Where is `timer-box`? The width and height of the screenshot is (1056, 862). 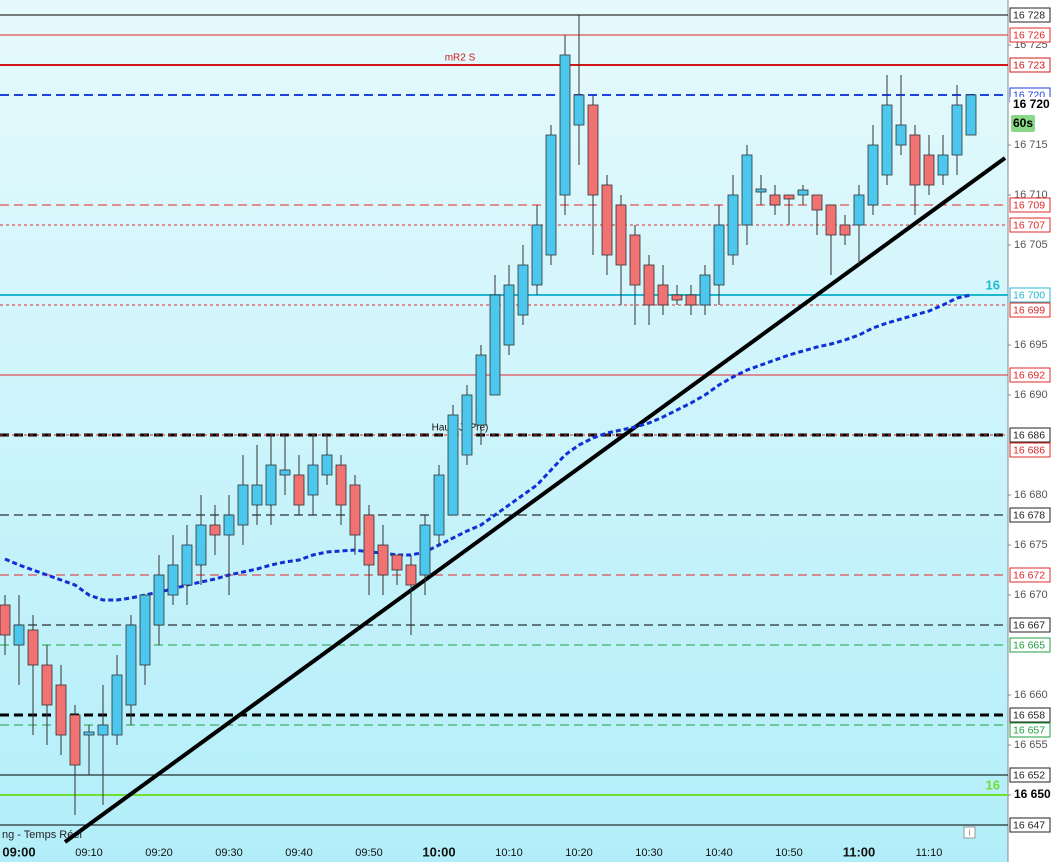 timer-box is located at coordinates (1023, 123).